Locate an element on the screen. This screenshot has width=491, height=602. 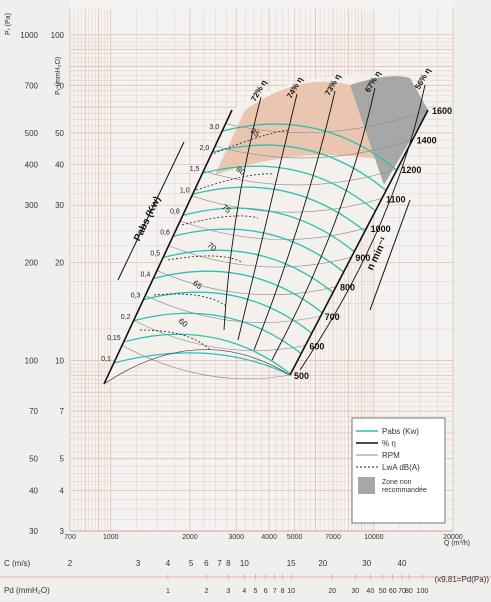
y-tick-label-pa: 300 is located at coordinates (32, 205).